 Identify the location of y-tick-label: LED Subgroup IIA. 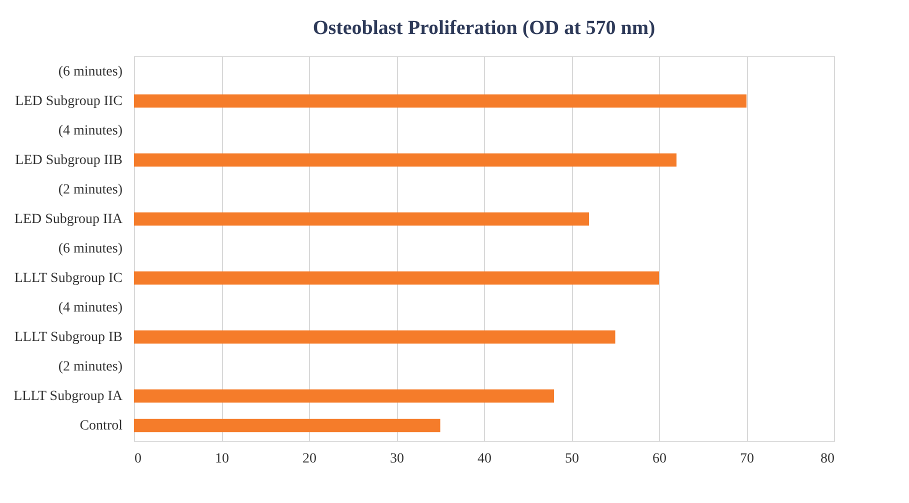
(69, 219).